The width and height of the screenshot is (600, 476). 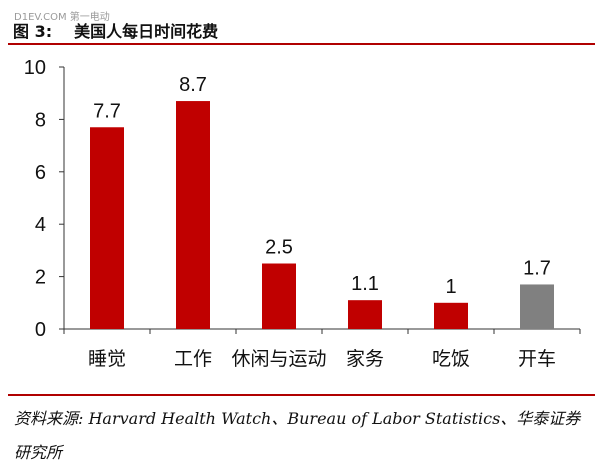 What do you see at coordinates (279, 248) in the screenshot?
I see `data-label: 2.5` at bounding box center [279, 248].